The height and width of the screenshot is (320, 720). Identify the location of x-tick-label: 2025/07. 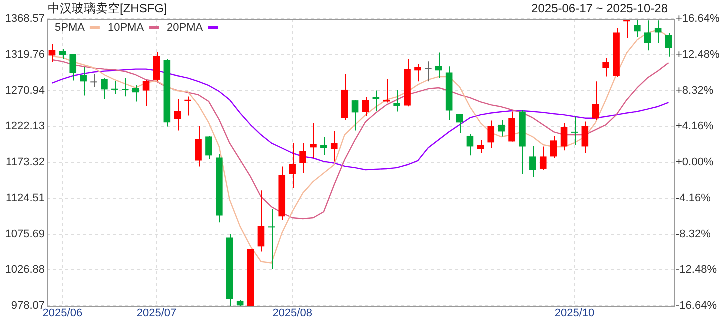
(156, 314).